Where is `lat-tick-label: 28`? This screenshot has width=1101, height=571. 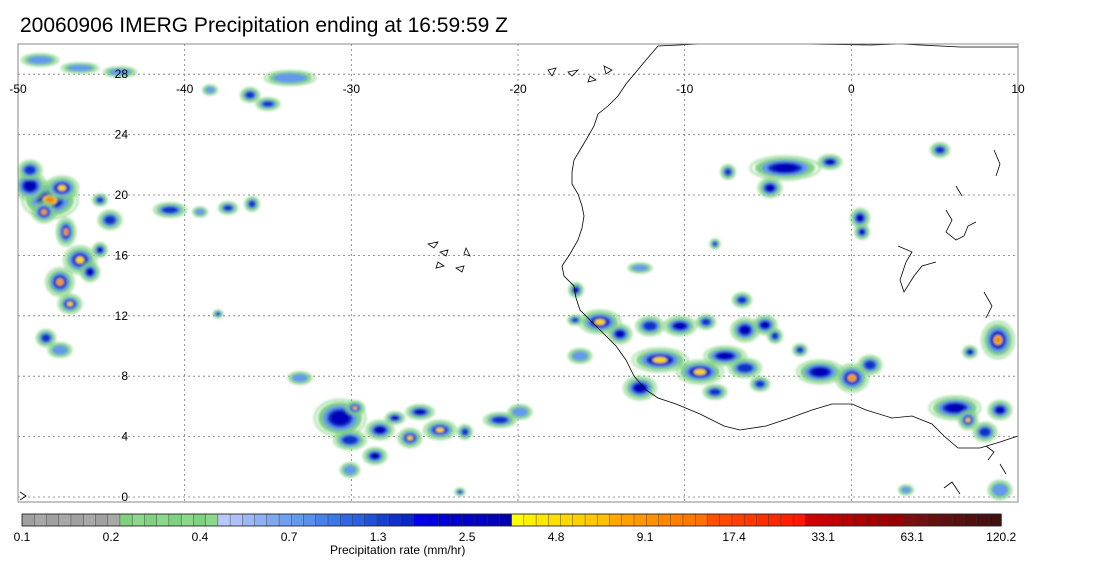 lat-tick-label: 28 is located at coordinates (122, 74).